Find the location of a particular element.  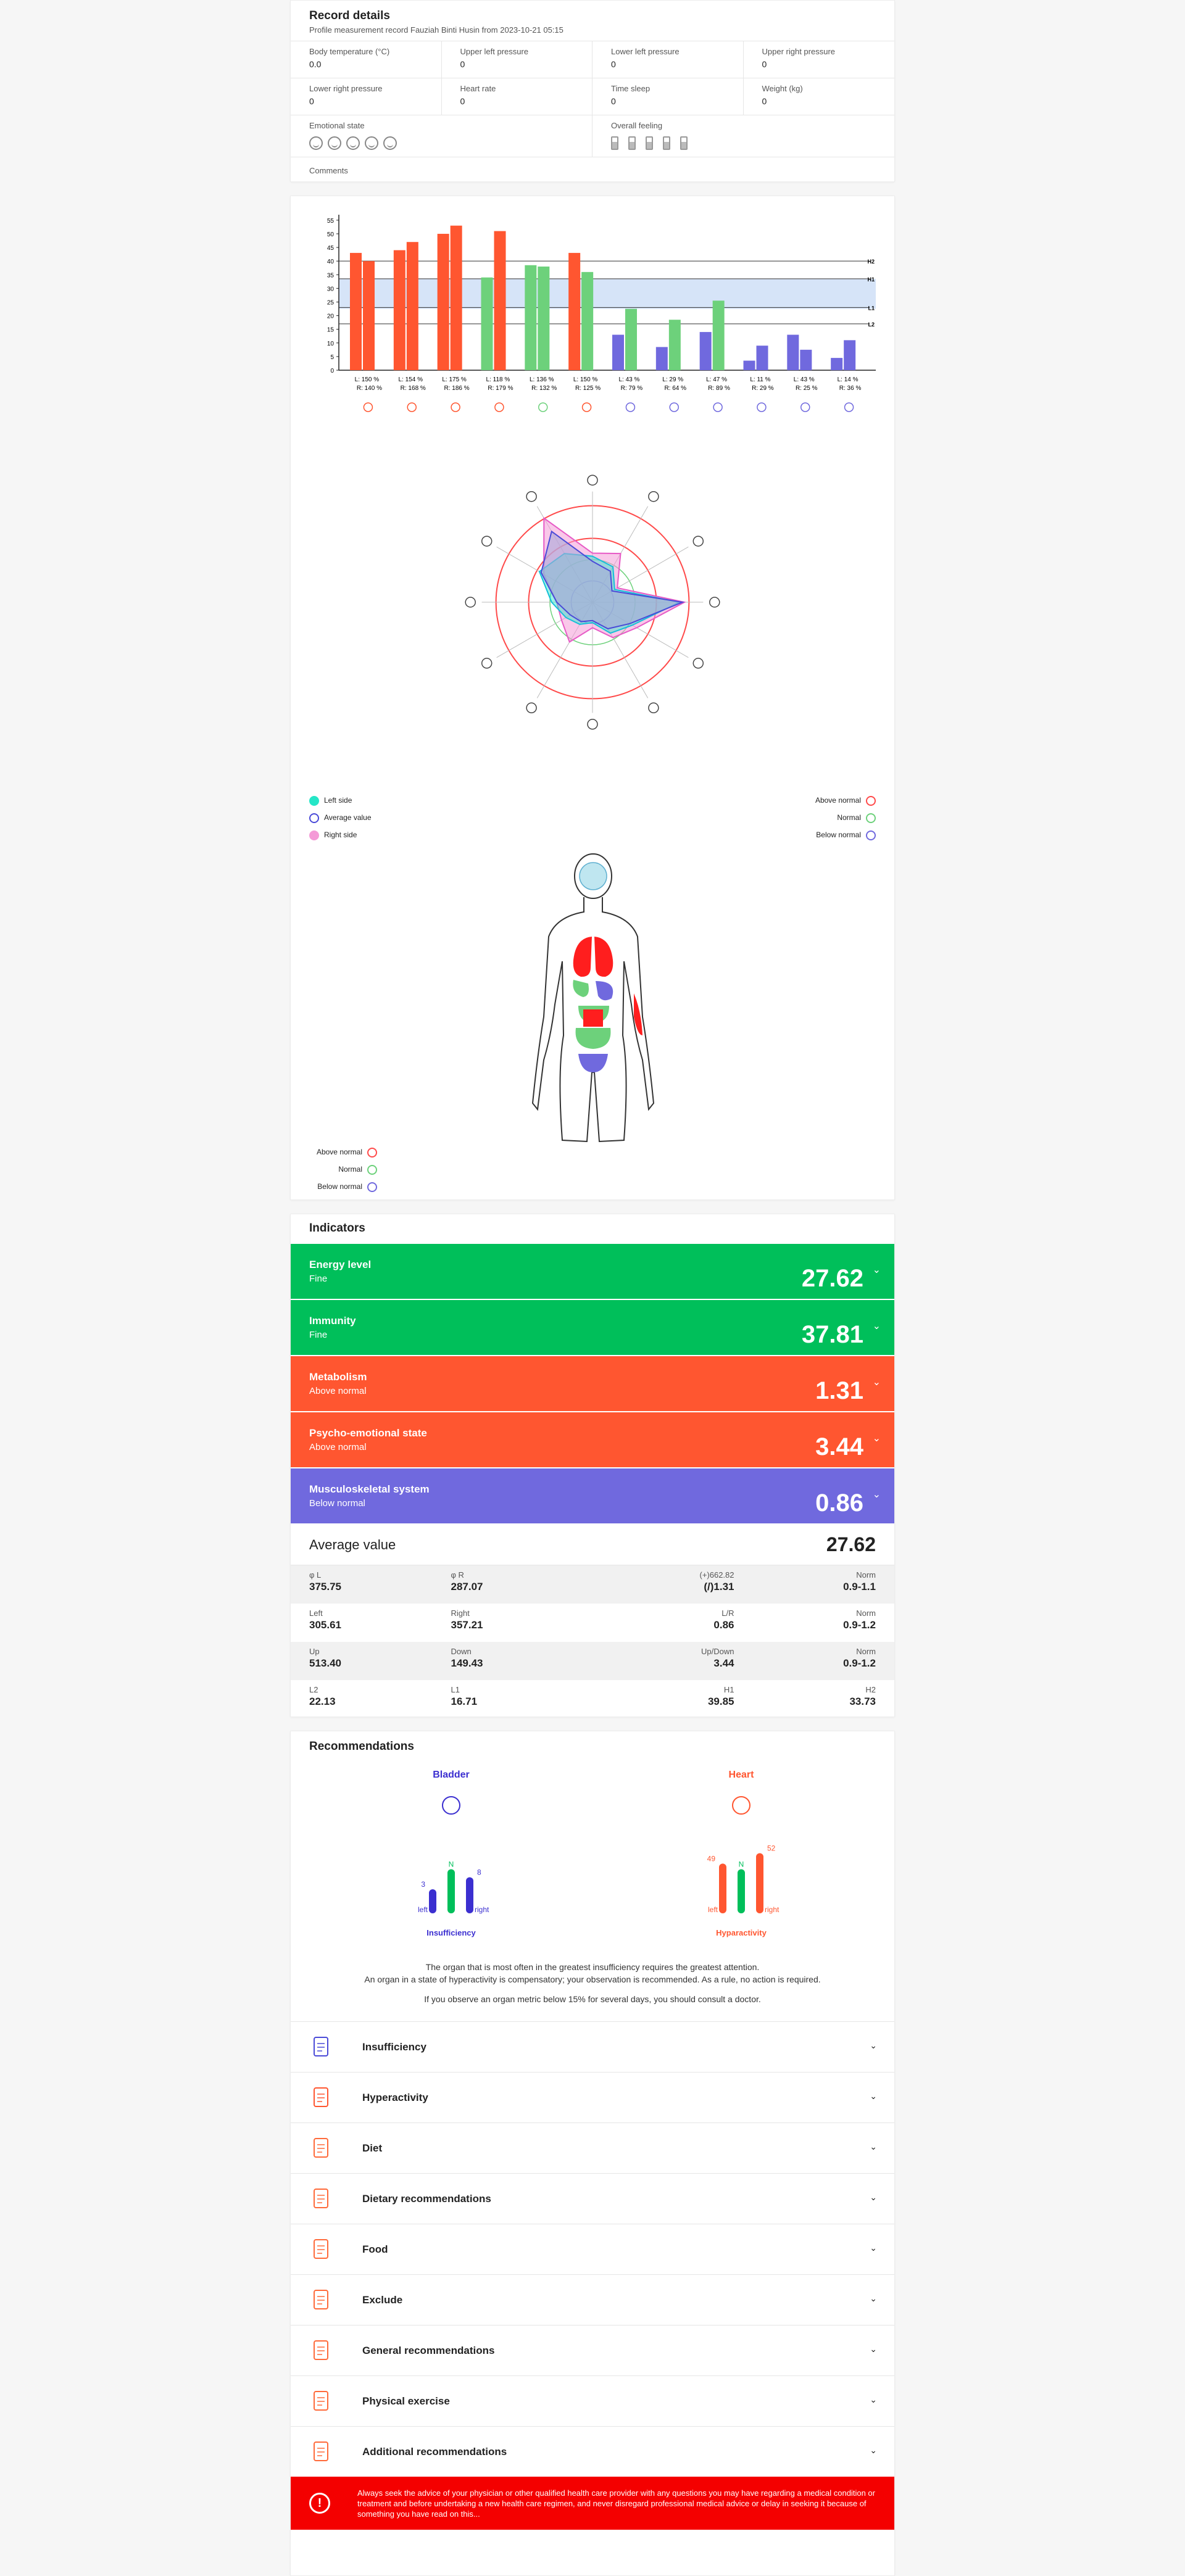

level-value: 49 is located at coordinates (711, 1858).